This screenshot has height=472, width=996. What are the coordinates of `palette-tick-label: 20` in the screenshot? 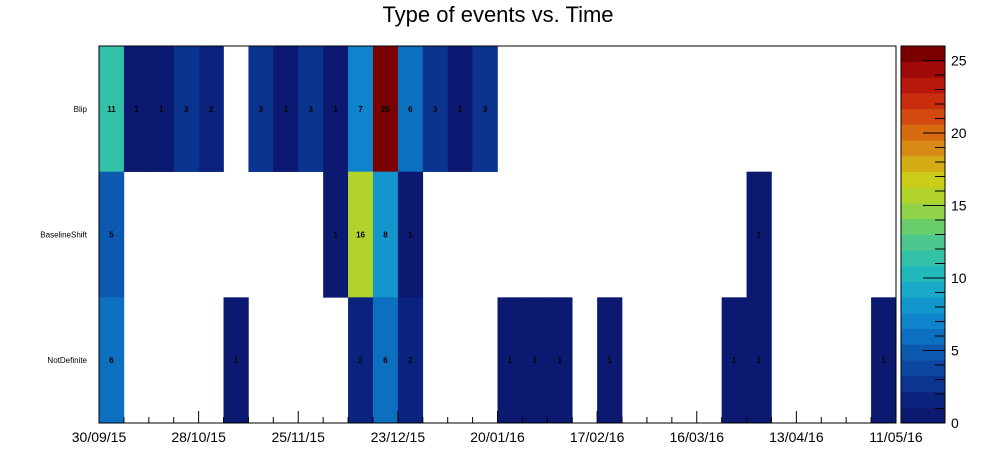 It's located at (959, 133).